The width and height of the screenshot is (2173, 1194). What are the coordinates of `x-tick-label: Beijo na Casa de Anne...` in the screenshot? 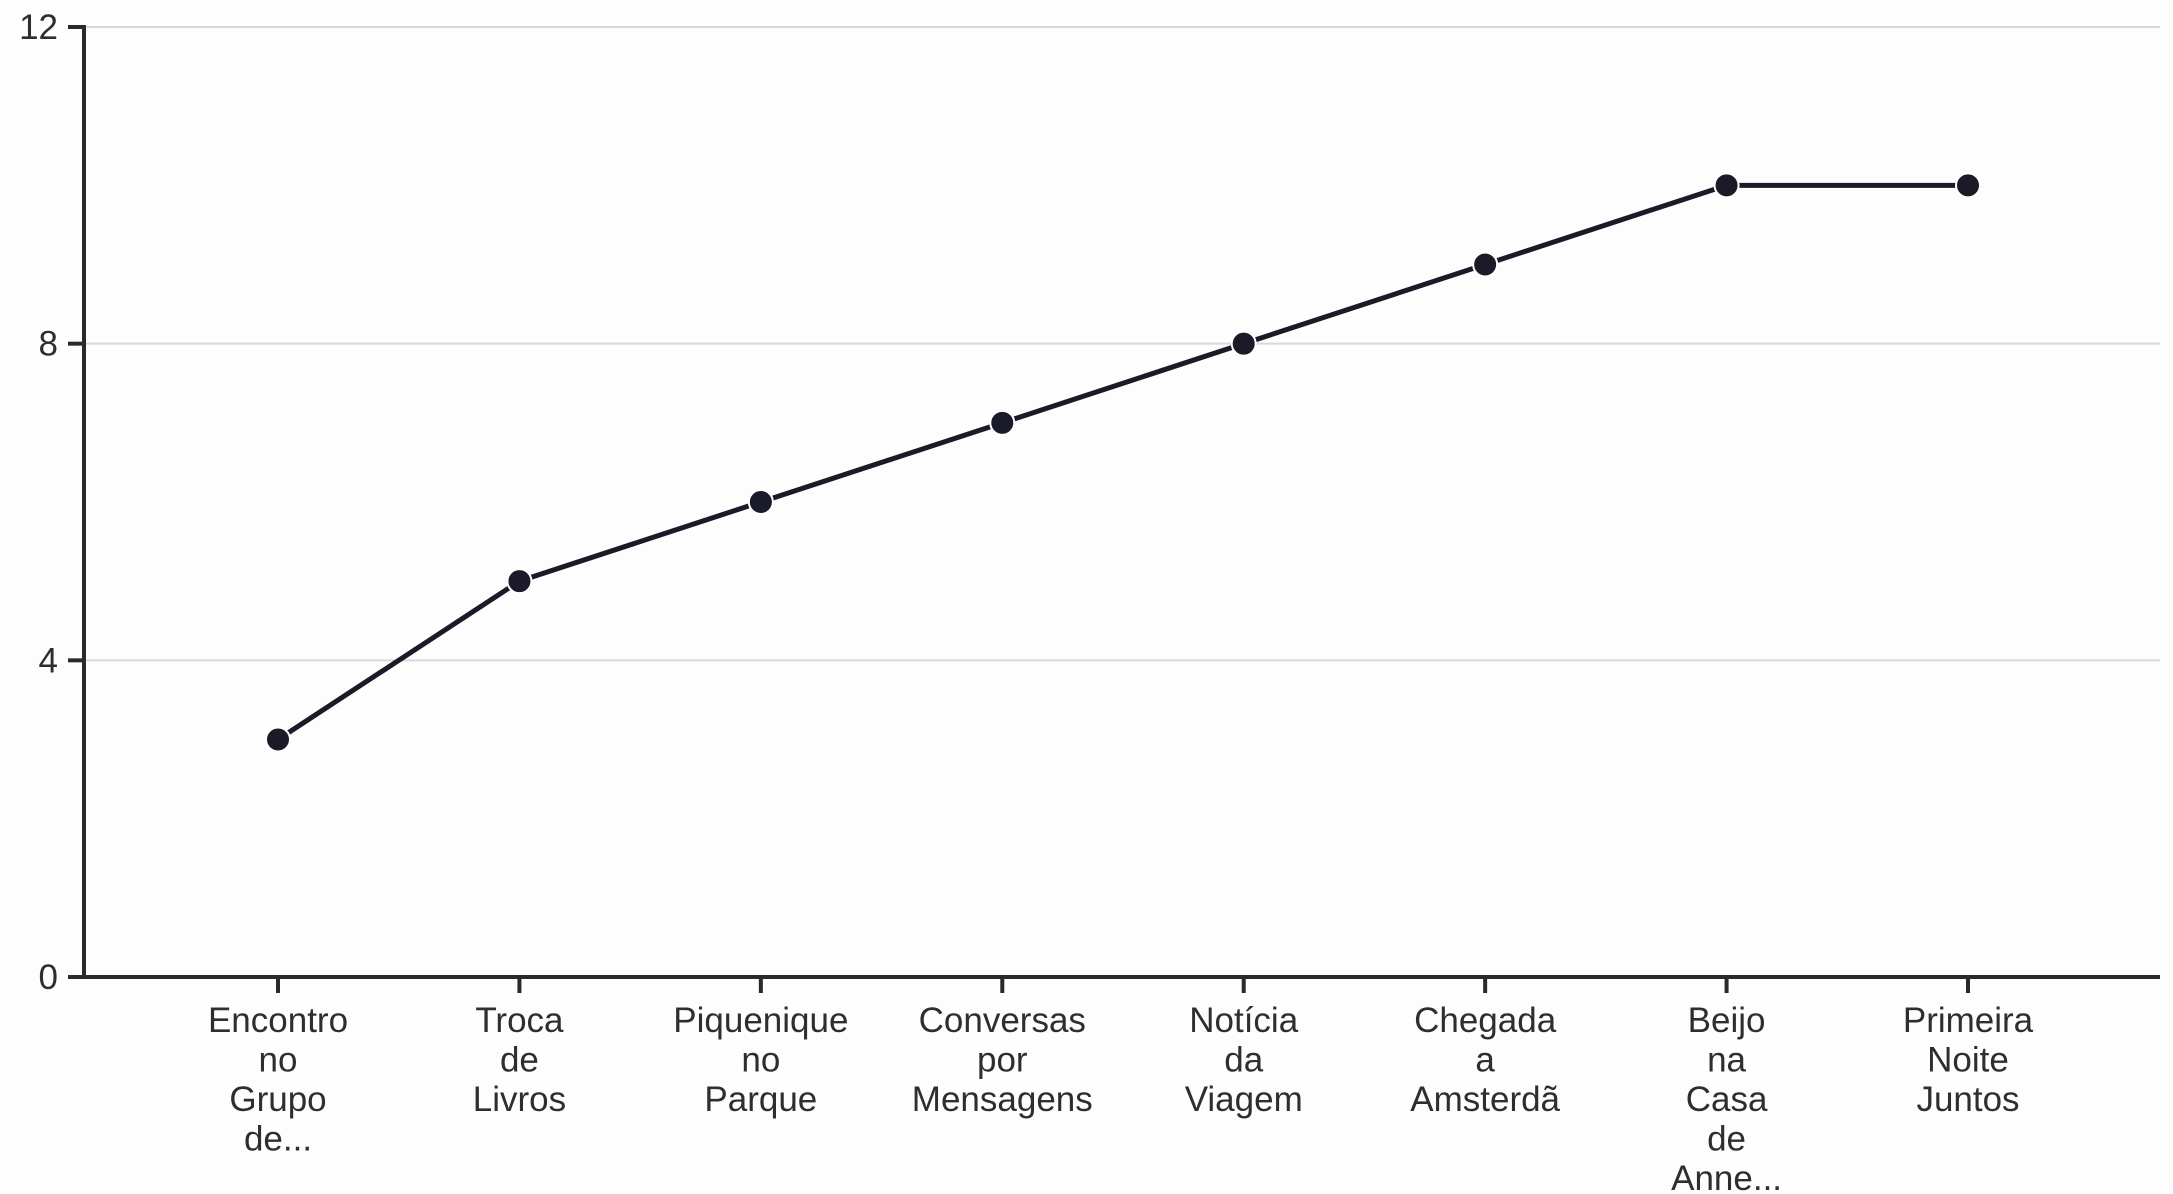 It's located at (1726, 1097).